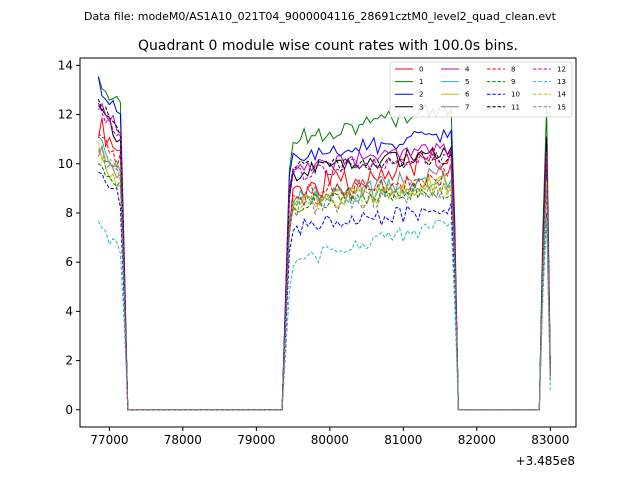 This screenshot has height=480, width=640. Describe the element at coordinates (330, 440) in the screenshot. I see `x-tick-label: 80000` at that location.